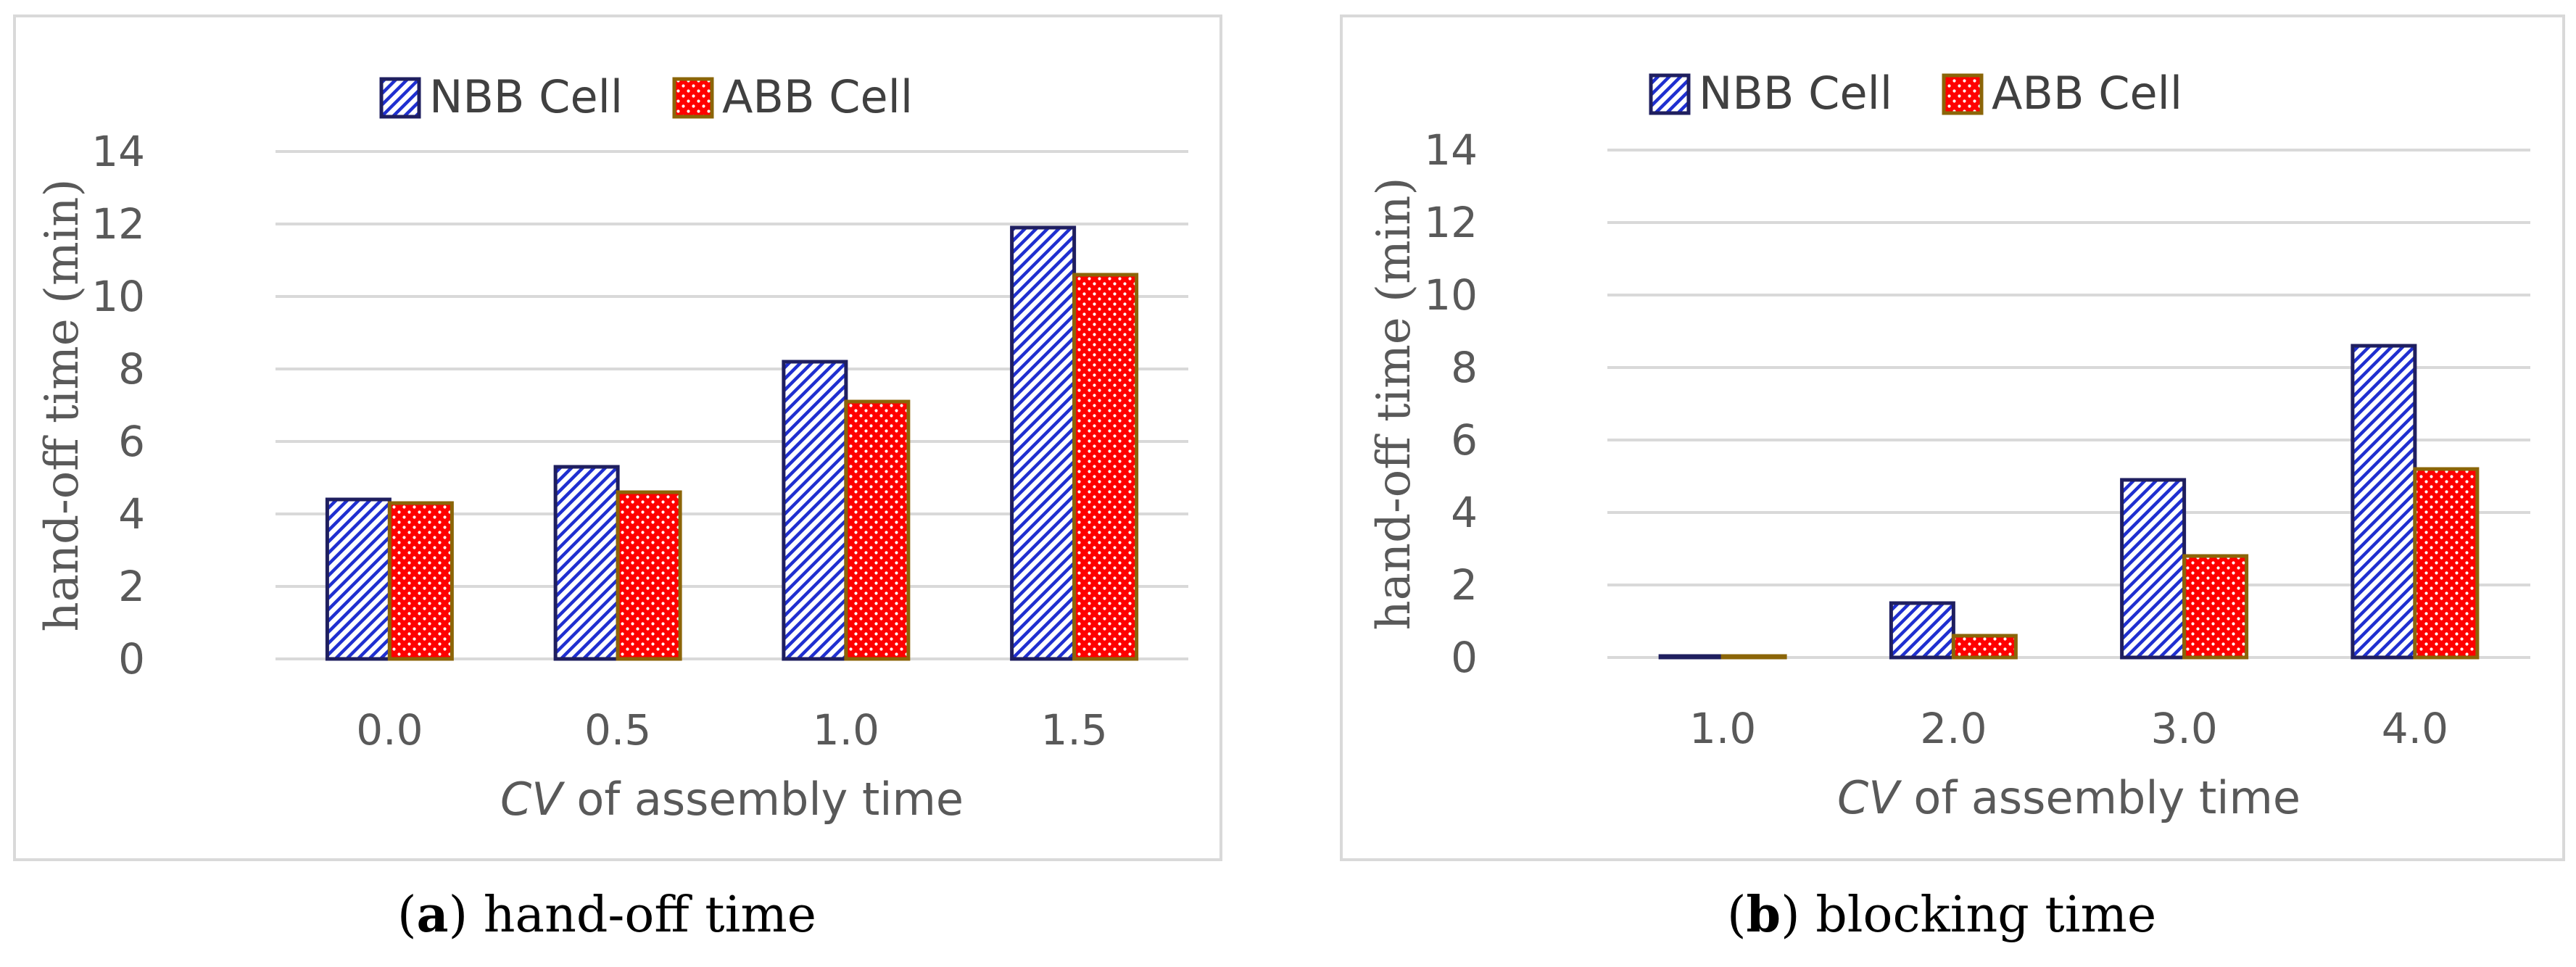  I want to click on x-tick-label: 4.0, so click(2415, 728).